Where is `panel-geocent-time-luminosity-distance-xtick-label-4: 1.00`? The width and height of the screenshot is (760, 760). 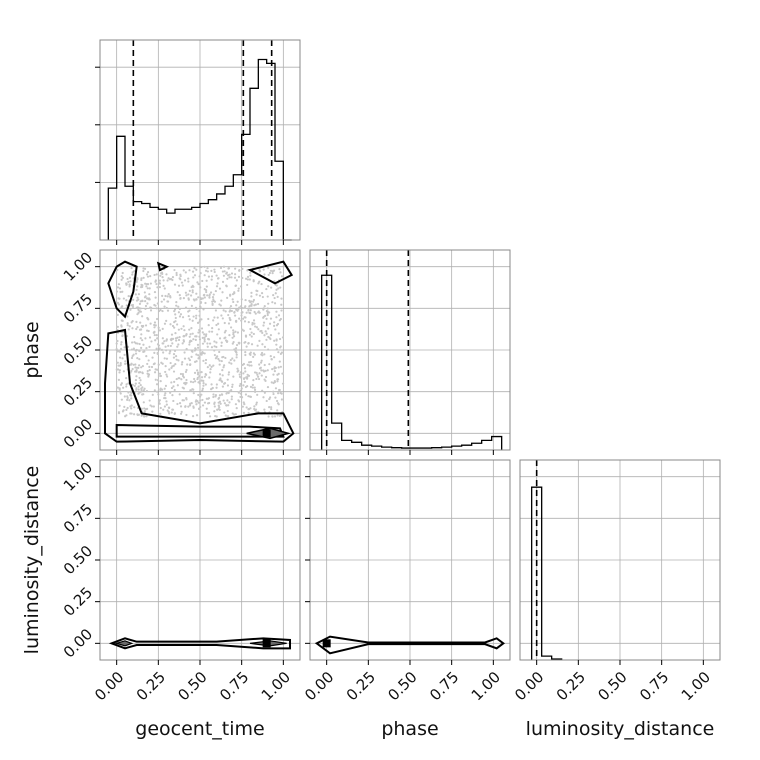 panel-geocent-time-luminosity-distance-xtick-label-4: 1.00 is located at coordinates (276, 686).